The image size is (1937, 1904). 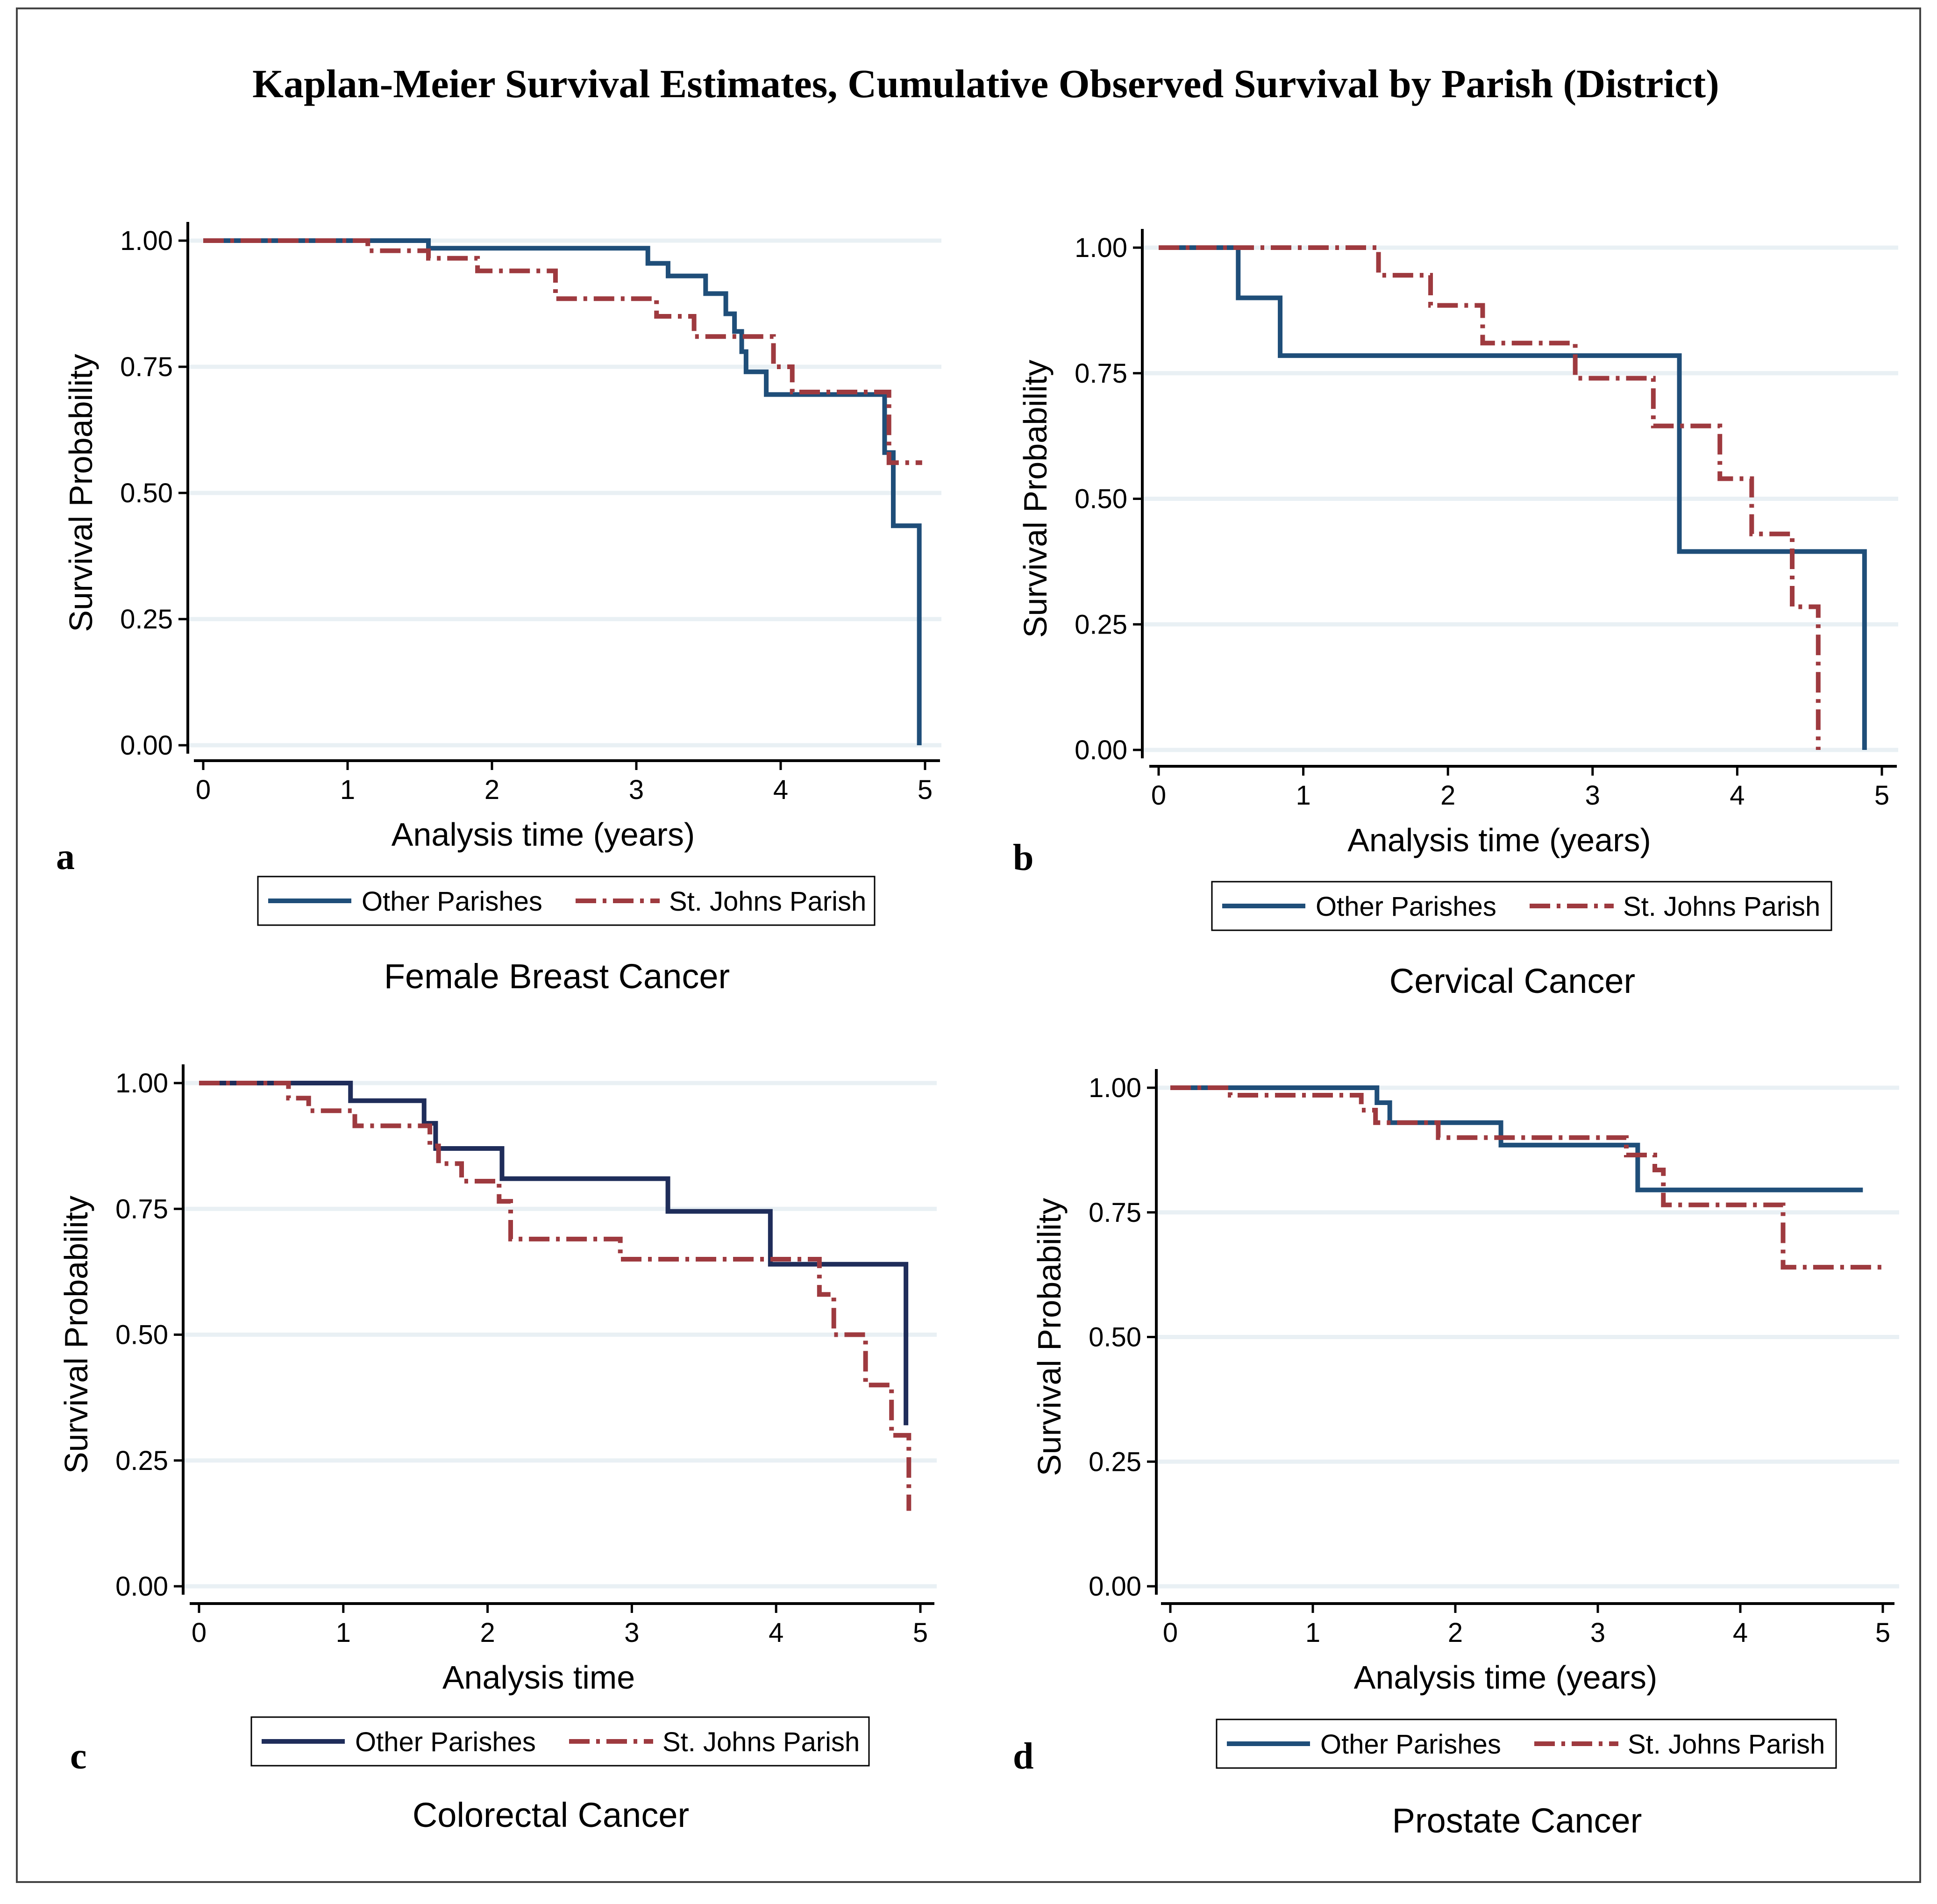 I want to click on x-axis-title: Analysis time, so click(x=538, y=1678).